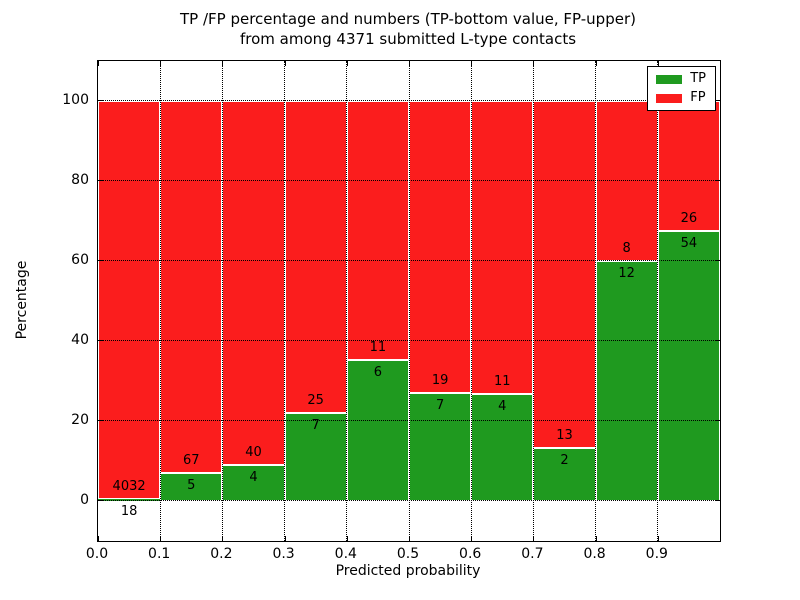 The image size is (800, 600). Describe the element at coordinates (159, 554) in the screenshot. I see `x-tick-label: 0.1` at that location.